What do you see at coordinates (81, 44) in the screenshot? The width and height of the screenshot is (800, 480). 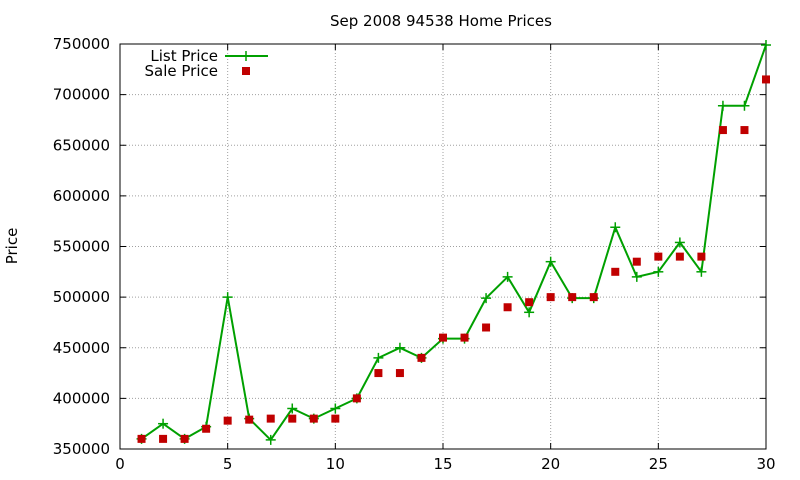 I see `y-tick-label: 750000` at bounding box center [81, 44].